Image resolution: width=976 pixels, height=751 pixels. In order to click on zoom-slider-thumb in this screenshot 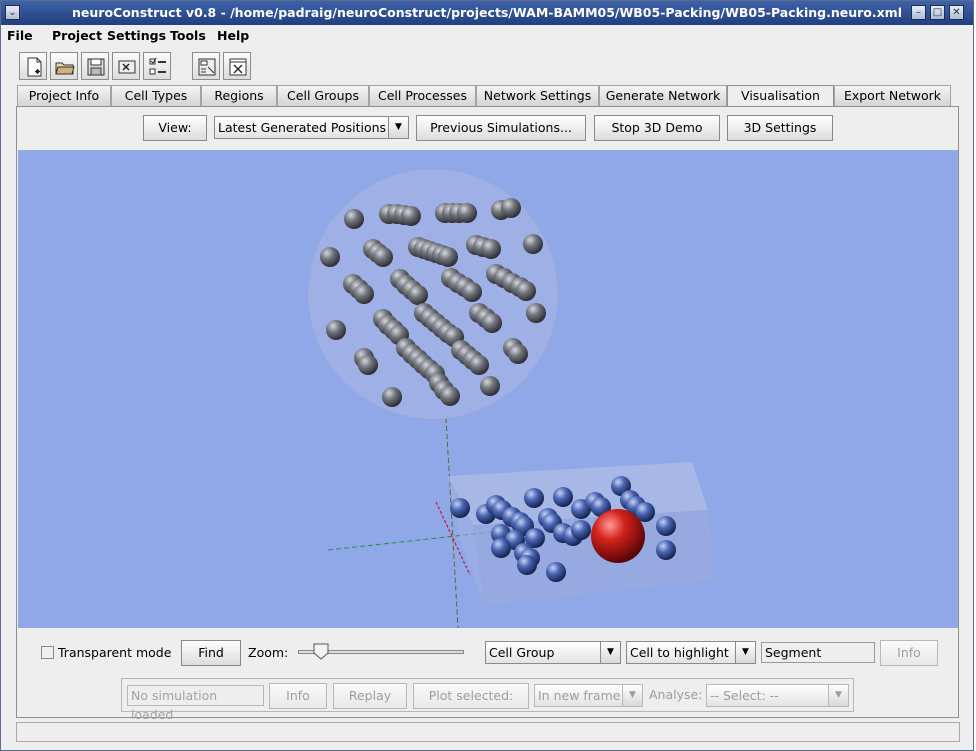, I will do `click(321, 651)`.